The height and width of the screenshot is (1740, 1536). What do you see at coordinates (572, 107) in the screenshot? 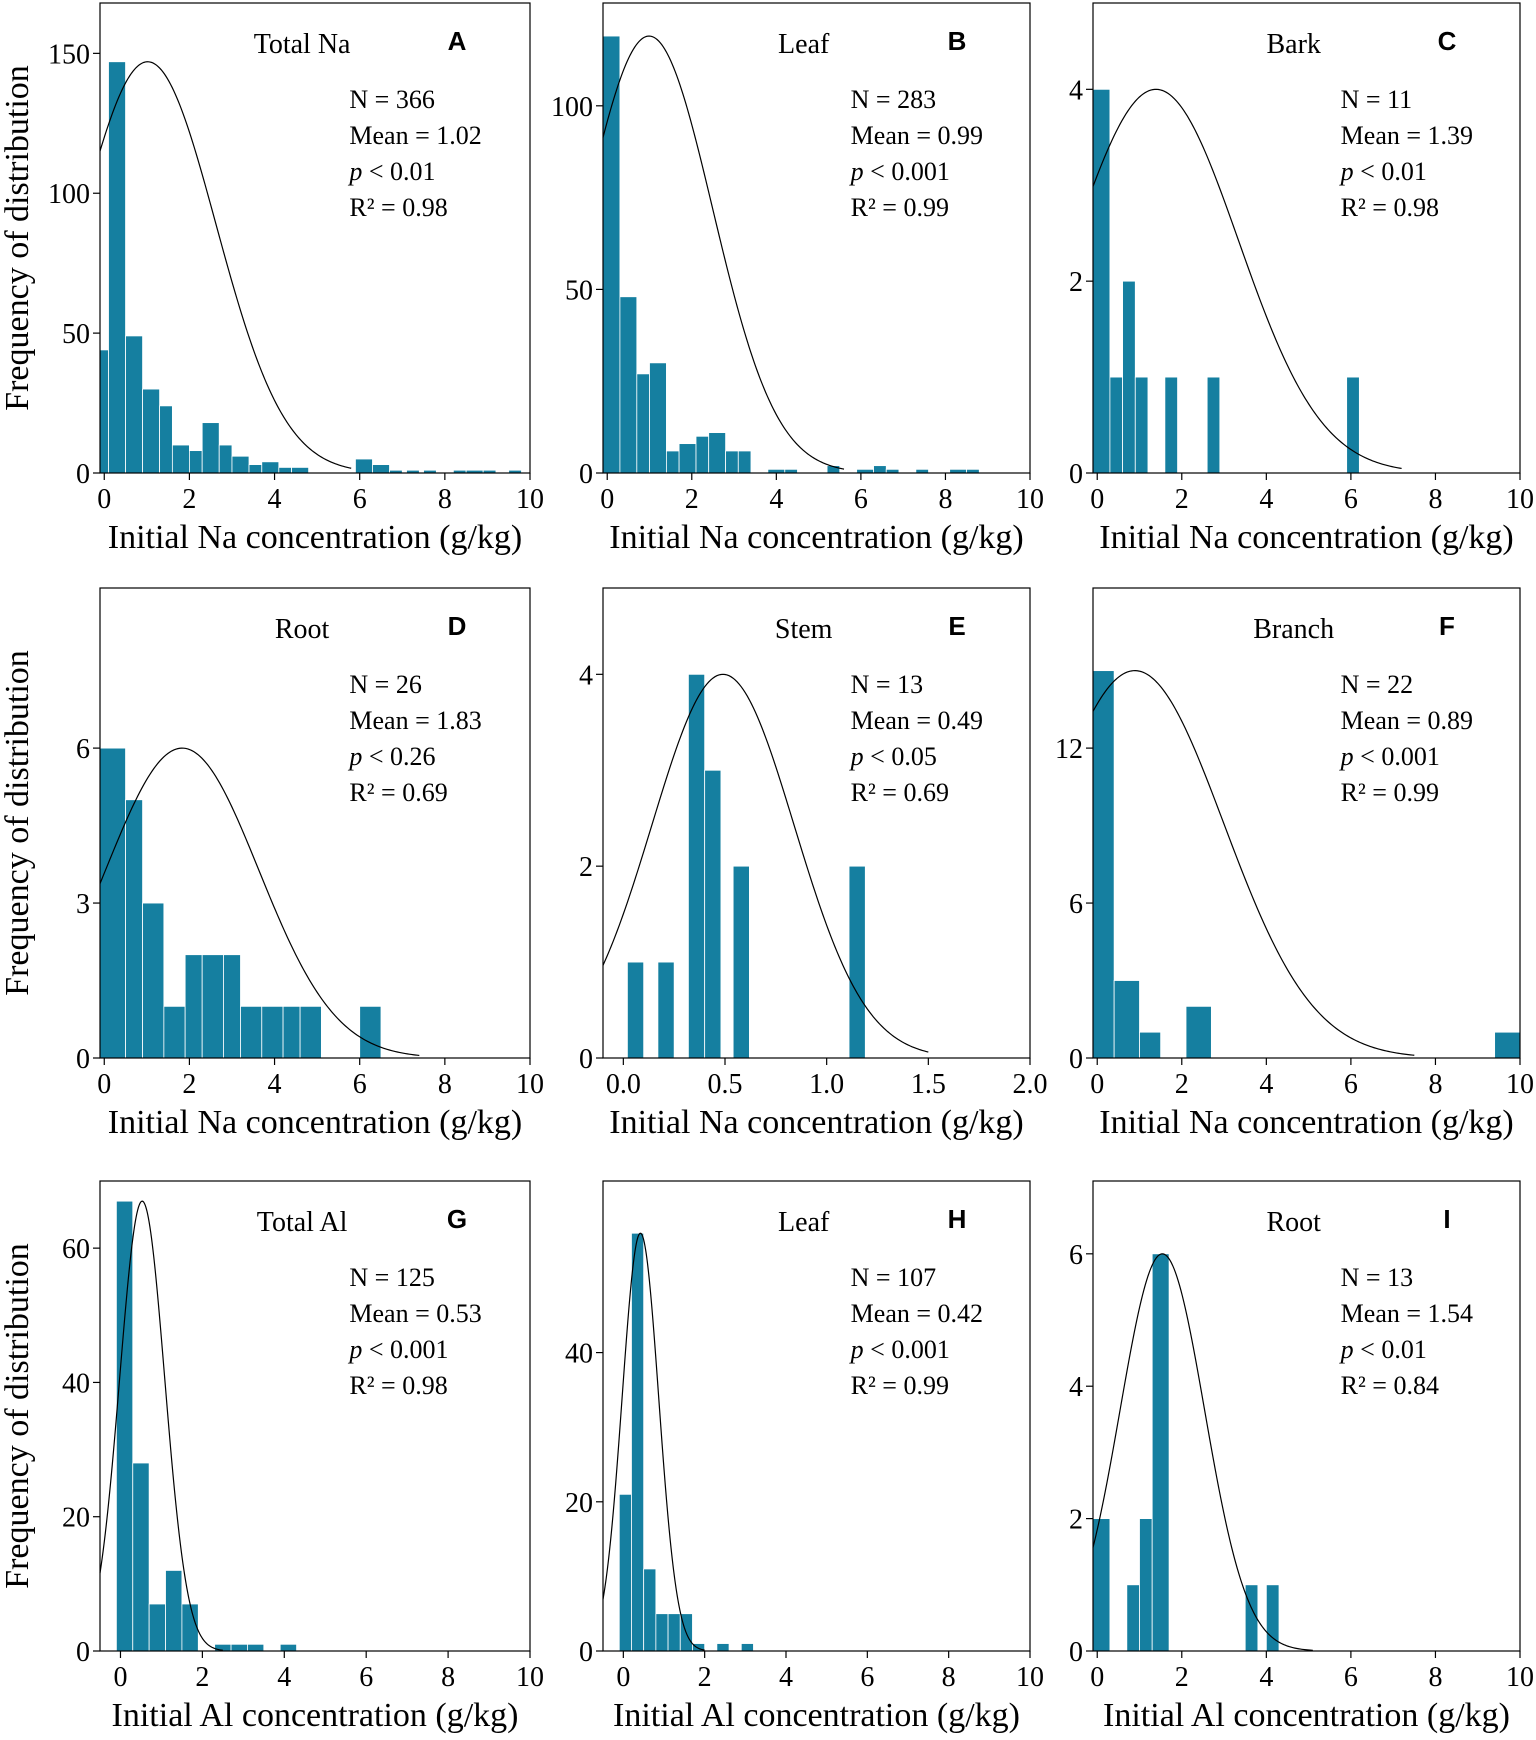
I see `b-ytick-label-2: 100` at bounding box center [572, 107].